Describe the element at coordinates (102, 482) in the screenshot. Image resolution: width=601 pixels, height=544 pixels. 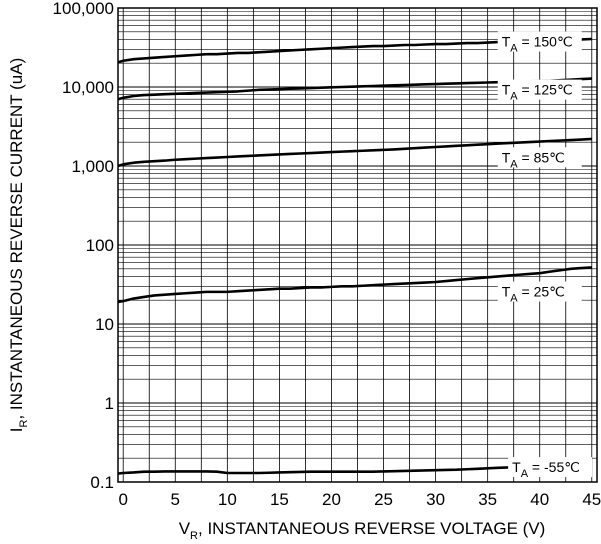
I see `y-tick-label: 0.1` at that location.